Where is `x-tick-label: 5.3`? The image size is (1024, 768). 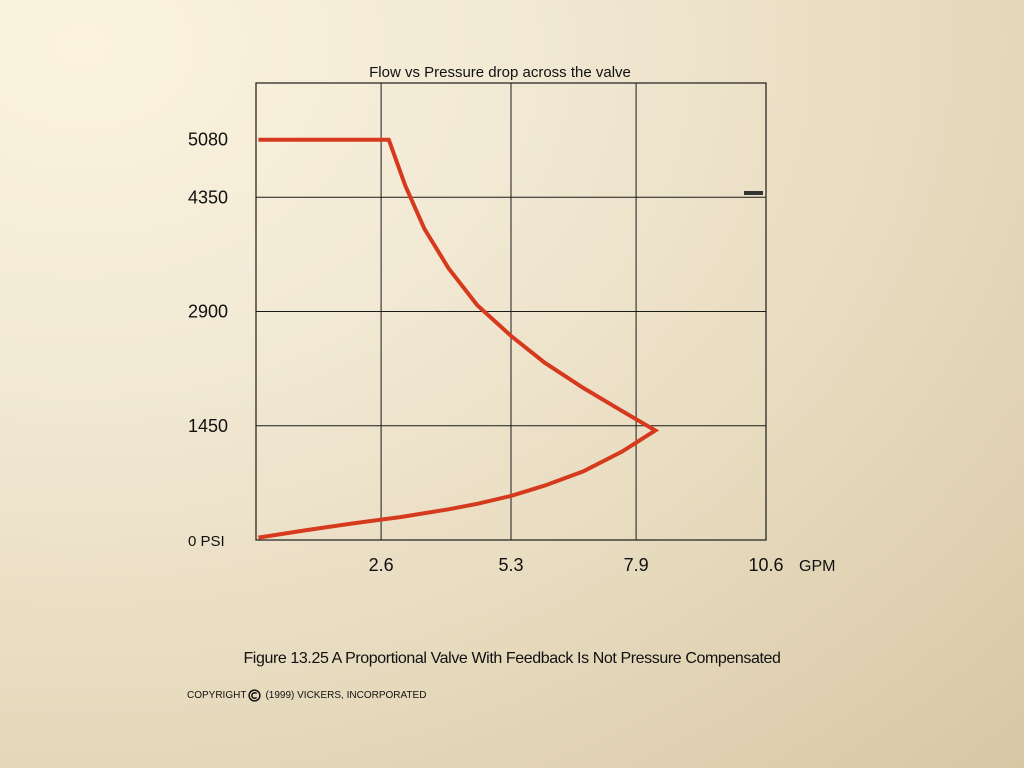
x-tick-label: 5.3 is located at coordinates (510, 565).